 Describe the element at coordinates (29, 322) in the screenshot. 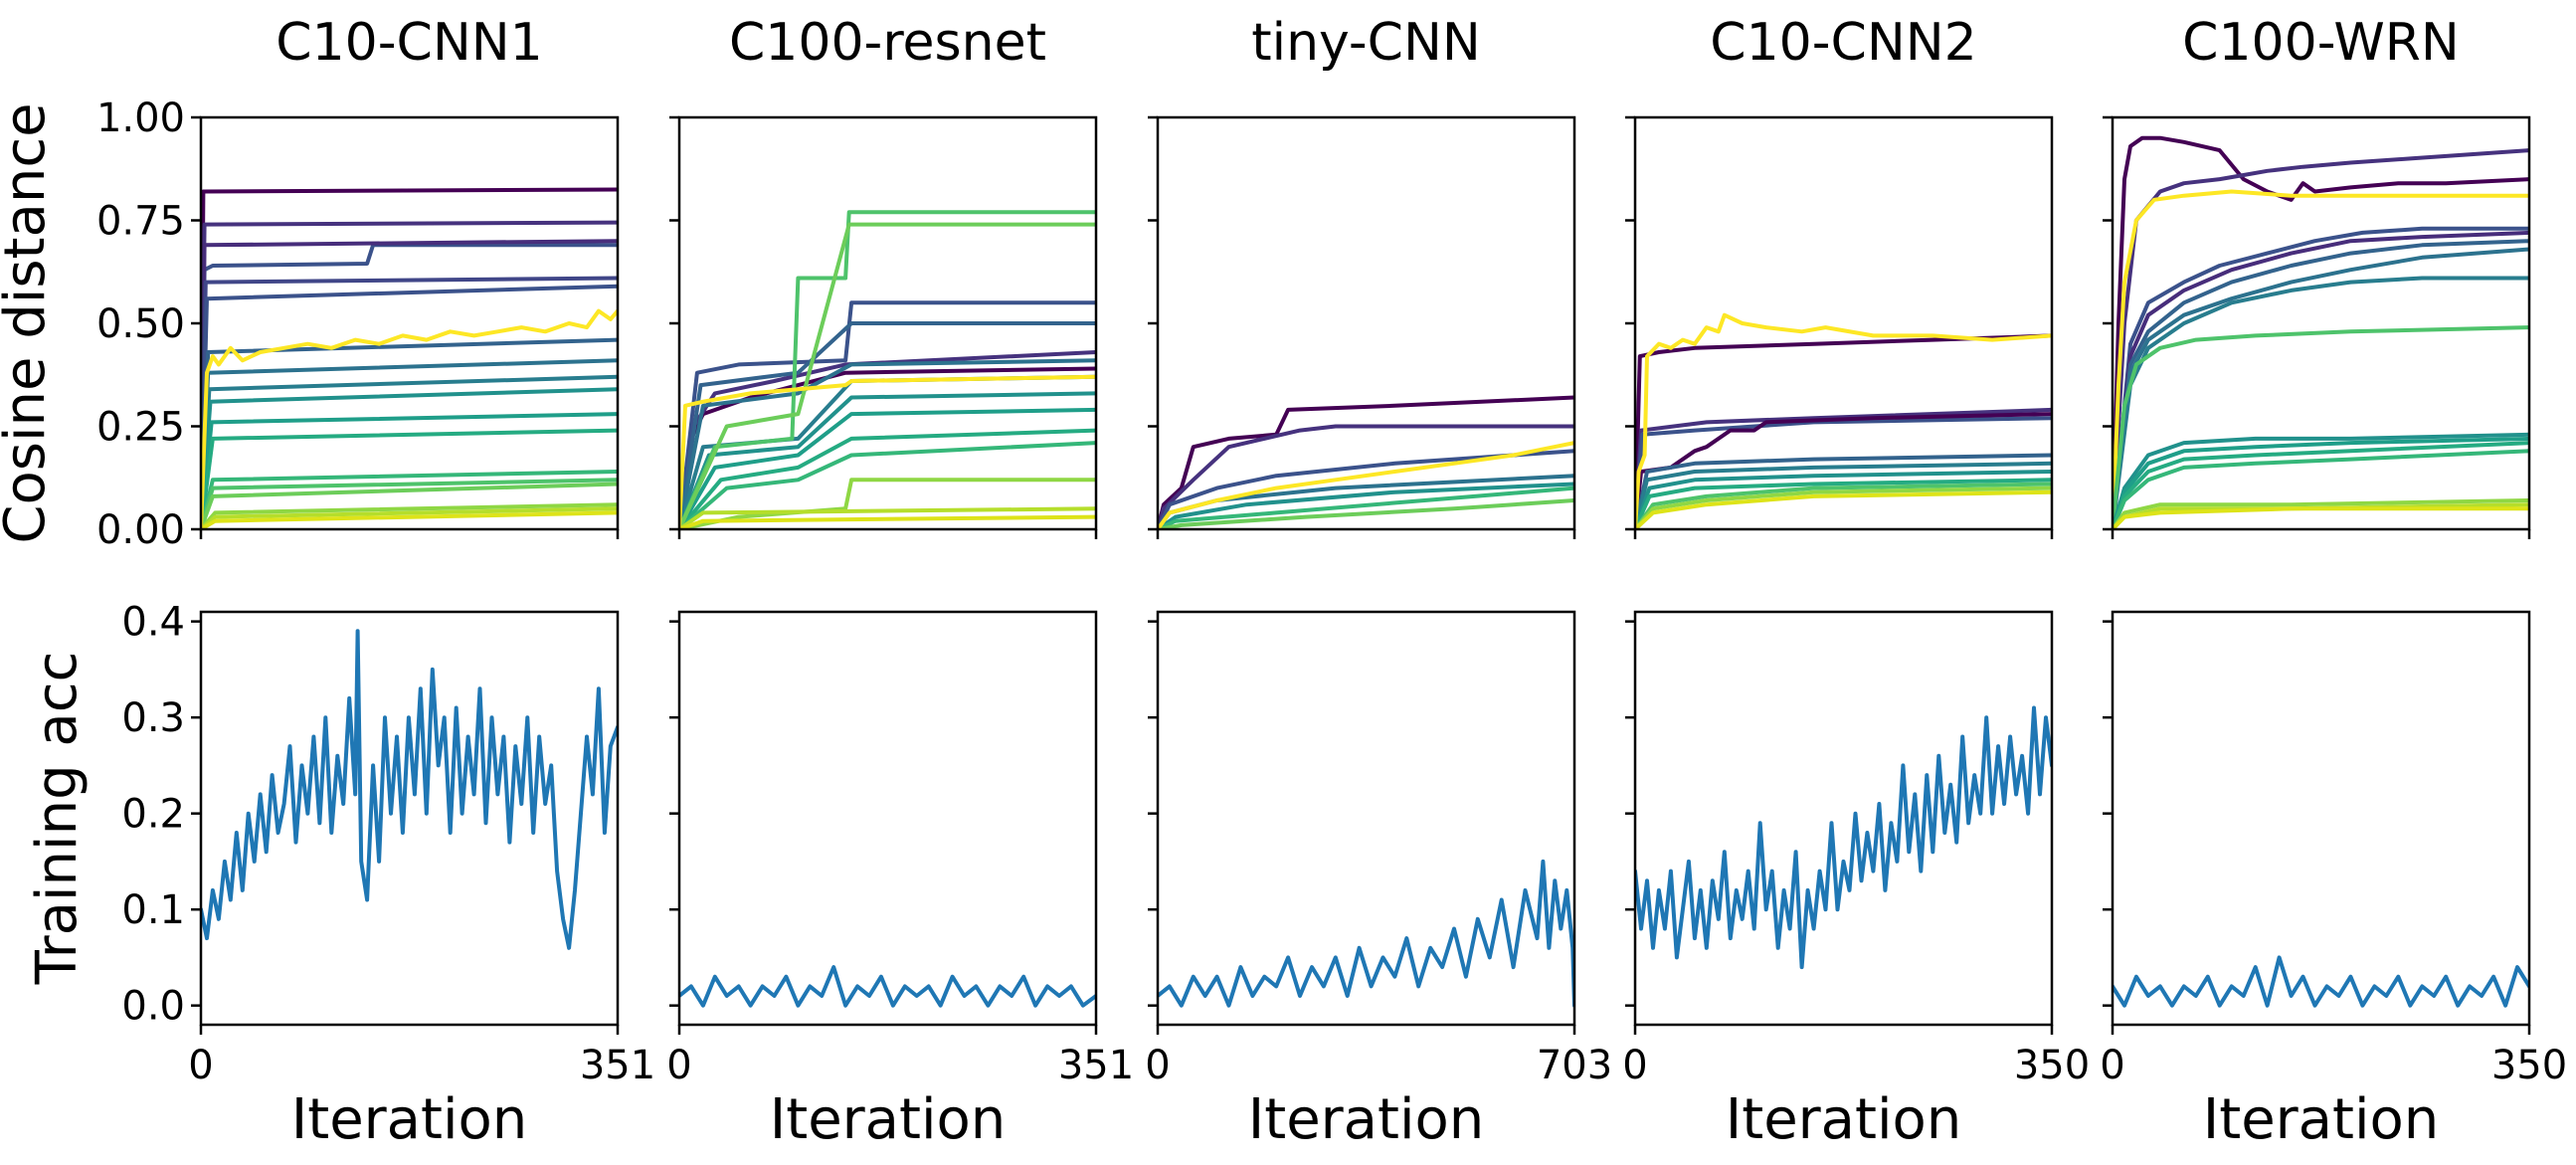

I see `y-axis-label-top: Cosine distance` at that location.